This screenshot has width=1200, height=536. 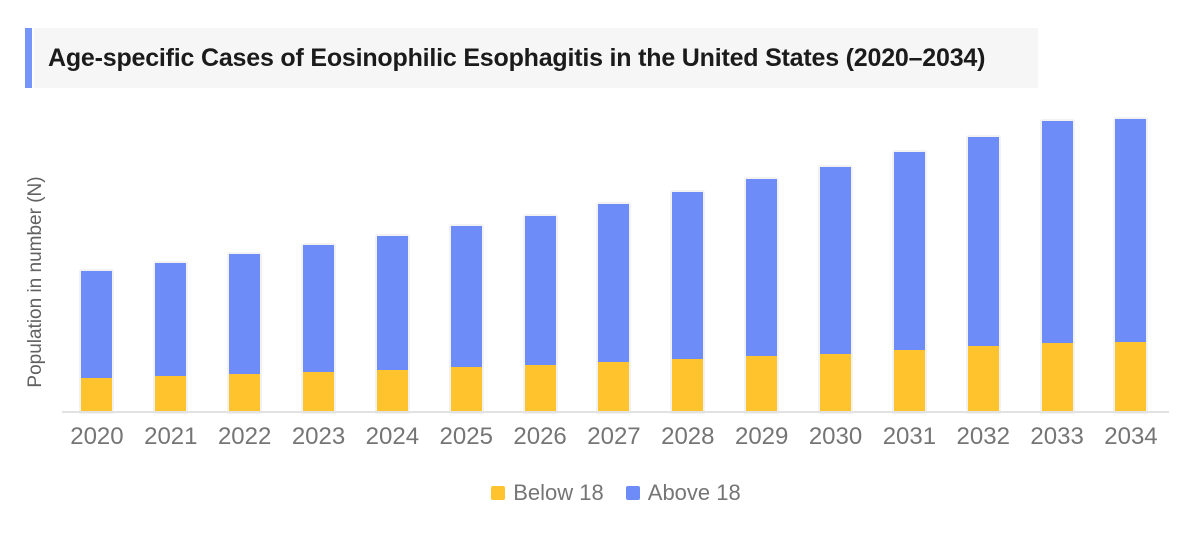 What do you see at coordinates (1057, 231) in the screenshot?
I see `bar-segment-above18-2033` at bounding box center [1057, 231].